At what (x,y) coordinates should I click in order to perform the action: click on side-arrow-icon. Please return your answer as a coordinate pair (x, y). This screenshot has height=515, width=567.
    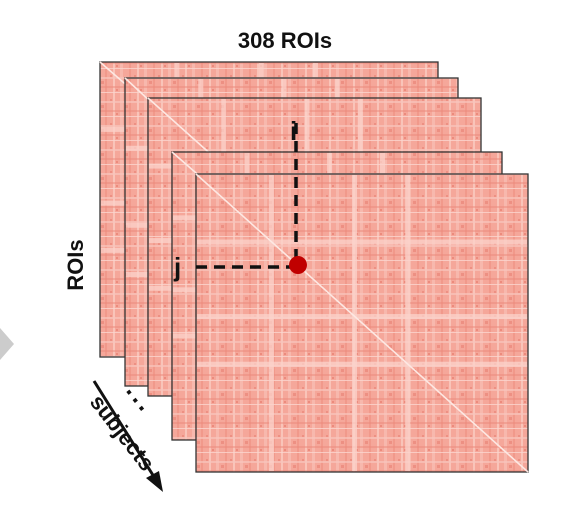
    Looking at the image, I should click on (7, 344).